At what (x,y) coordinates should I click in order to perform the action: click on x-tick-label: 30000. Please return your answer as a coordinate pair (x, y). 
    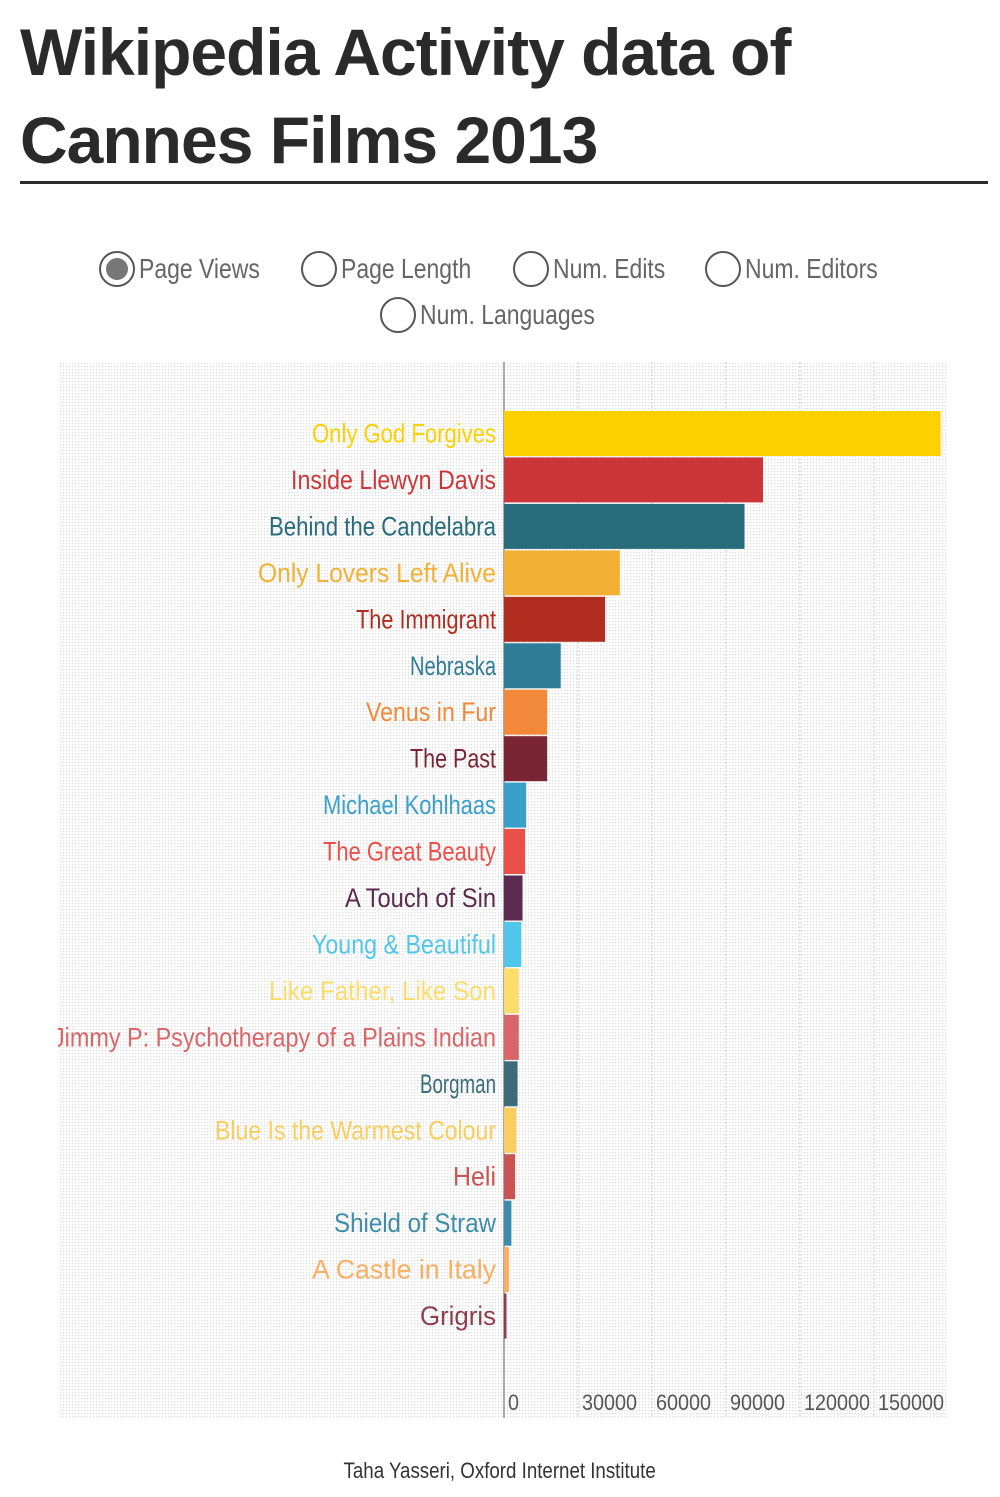
    Looking at the image, I should click on (609, 1402).